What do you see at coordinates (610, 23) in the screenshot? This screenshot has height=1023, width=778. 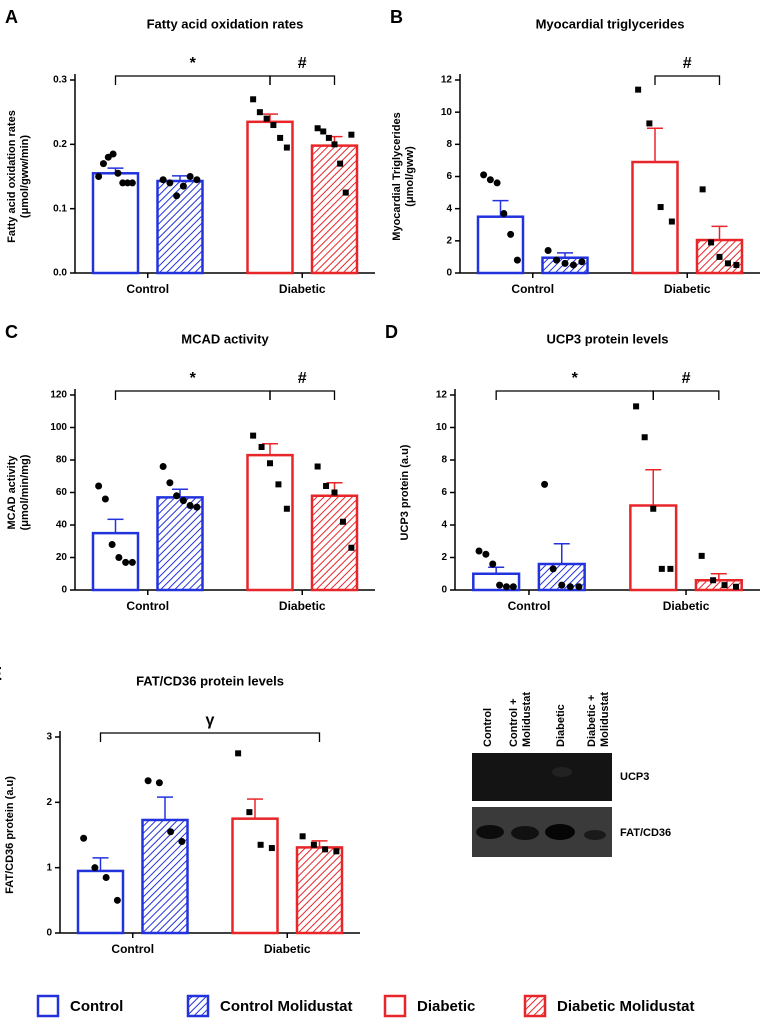 I see `chart-title: Myocardial triglycerides` at bounding box center [610, 23].